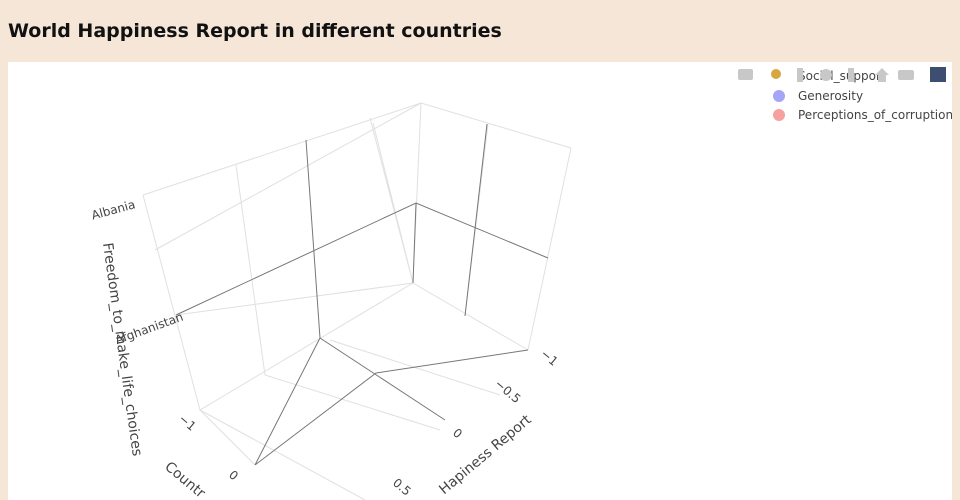 The height and width of the screenshot is (500, 960). I want to click on y-tick-label: Albania, so click(113, 209).